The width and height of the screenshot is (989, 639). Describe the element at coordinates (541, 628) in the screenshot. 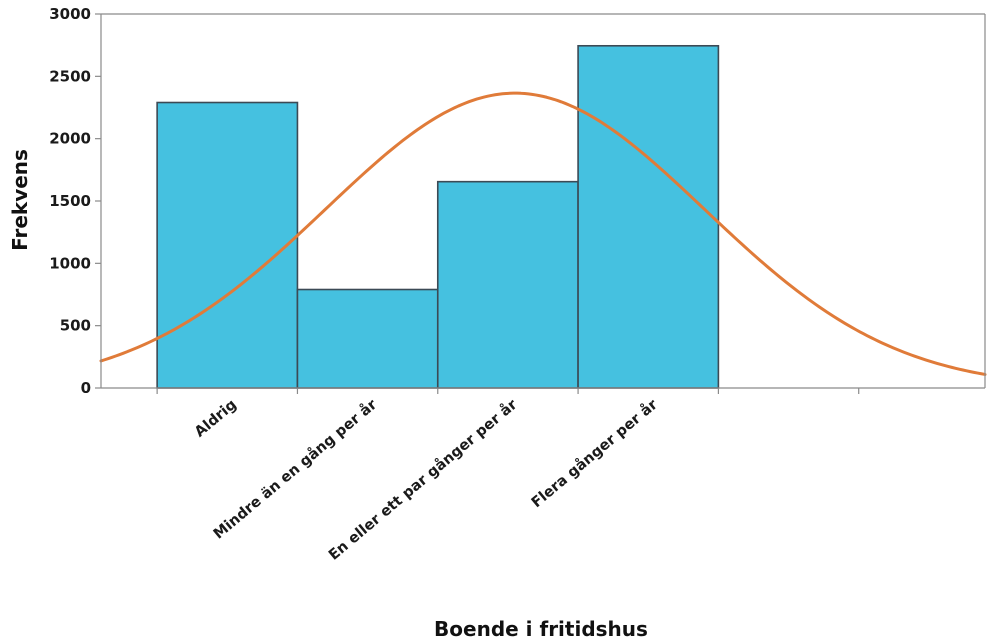

I see `x-axis-title: Boende i fritidshus` at that location.